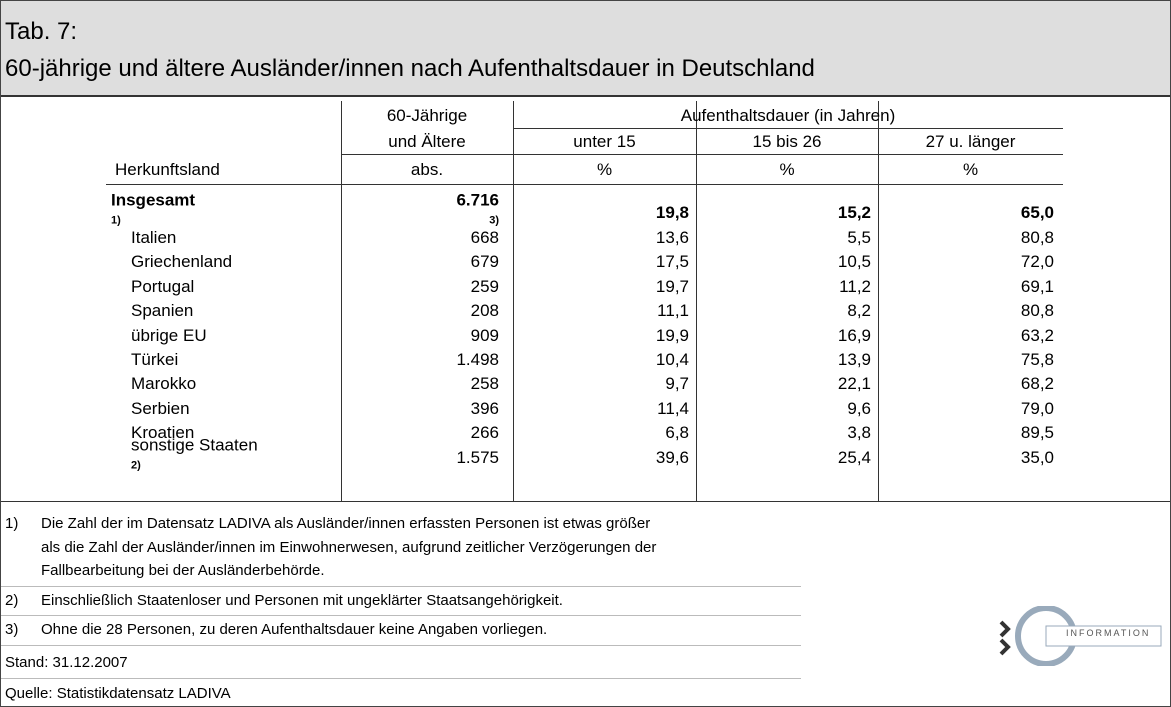  I want to click on cell-text: 208, so click(484, 311).